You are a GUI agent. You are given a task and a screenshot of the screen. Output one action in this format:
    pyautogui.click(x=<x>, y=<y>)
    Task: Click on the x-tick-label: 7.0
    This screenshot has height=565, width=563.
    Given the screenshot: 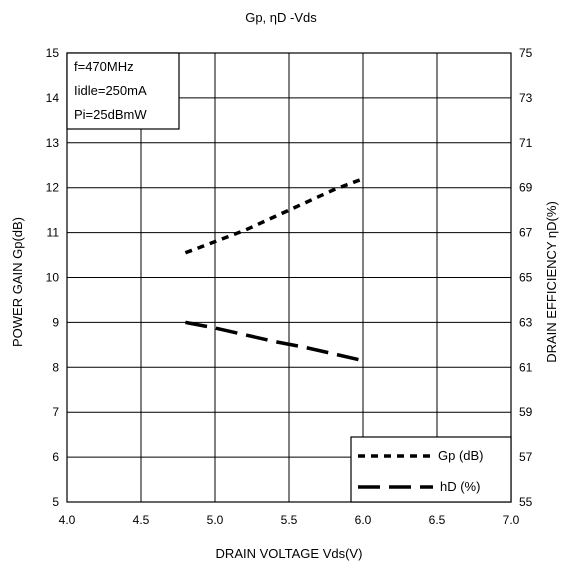 What is the action you would take?
    pyautogui.click(x=511, y=520)
    